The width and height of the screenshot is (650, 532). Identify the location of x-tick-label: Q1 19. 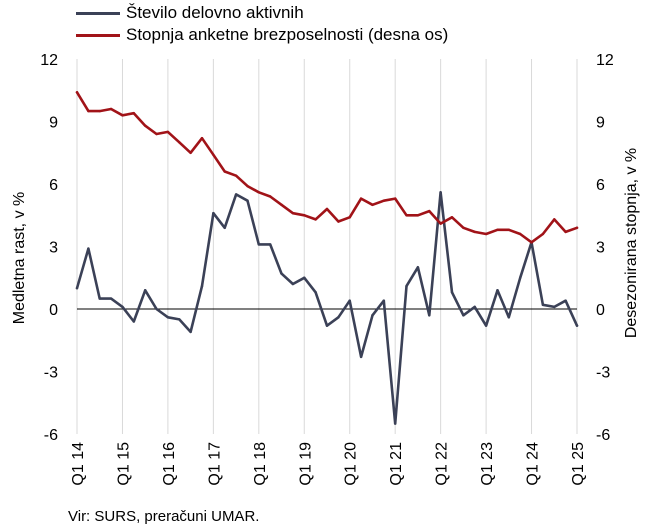
(305, 464).